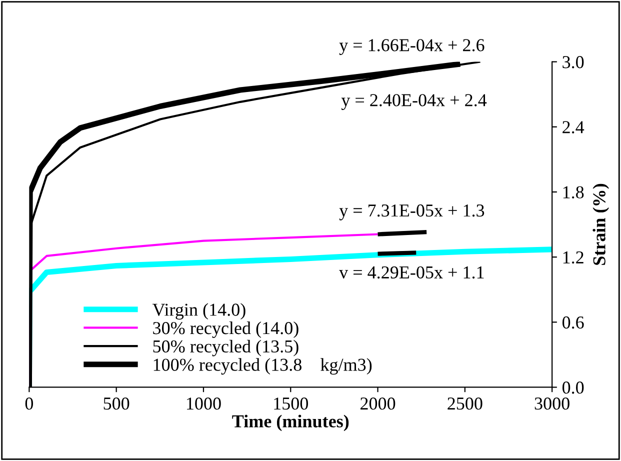 The image size is (621, 461). What do you see at coordinates (117, 403) in the screenshot?
I see `x-tick-label: 500` at bounding box center [117, 403].